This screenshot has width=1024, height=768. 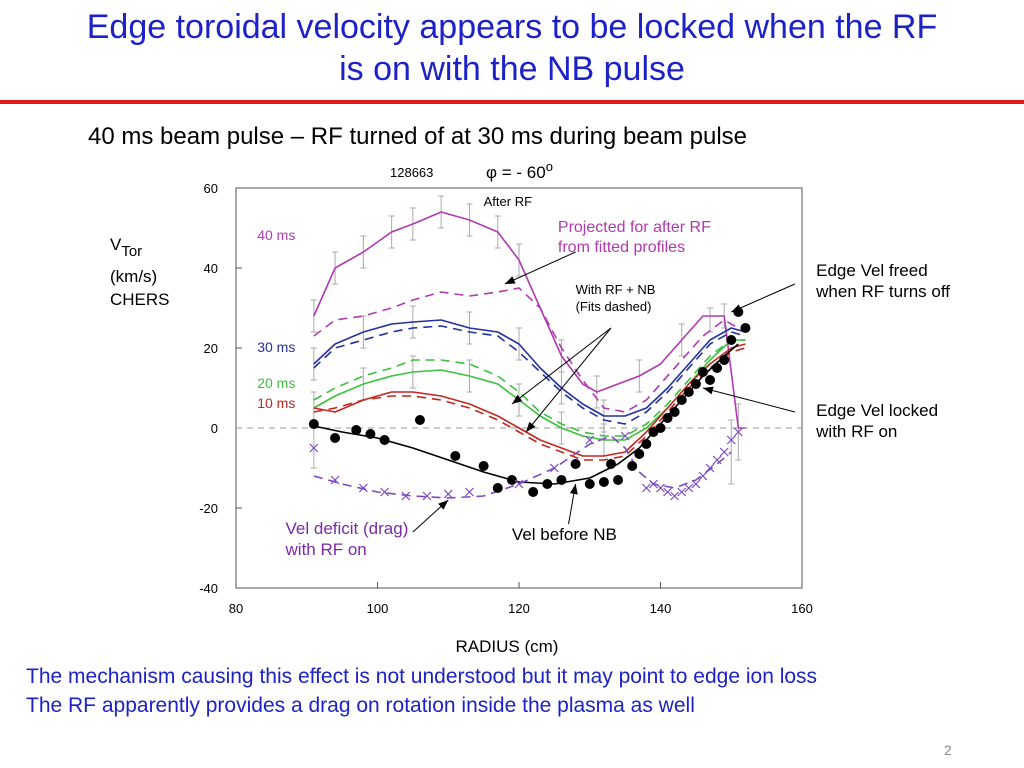 What do you see at coordinates (326, 549) in the screenshot?
I see `annotation-vel-deficit: with RF on` at bounding box center [326, 549].